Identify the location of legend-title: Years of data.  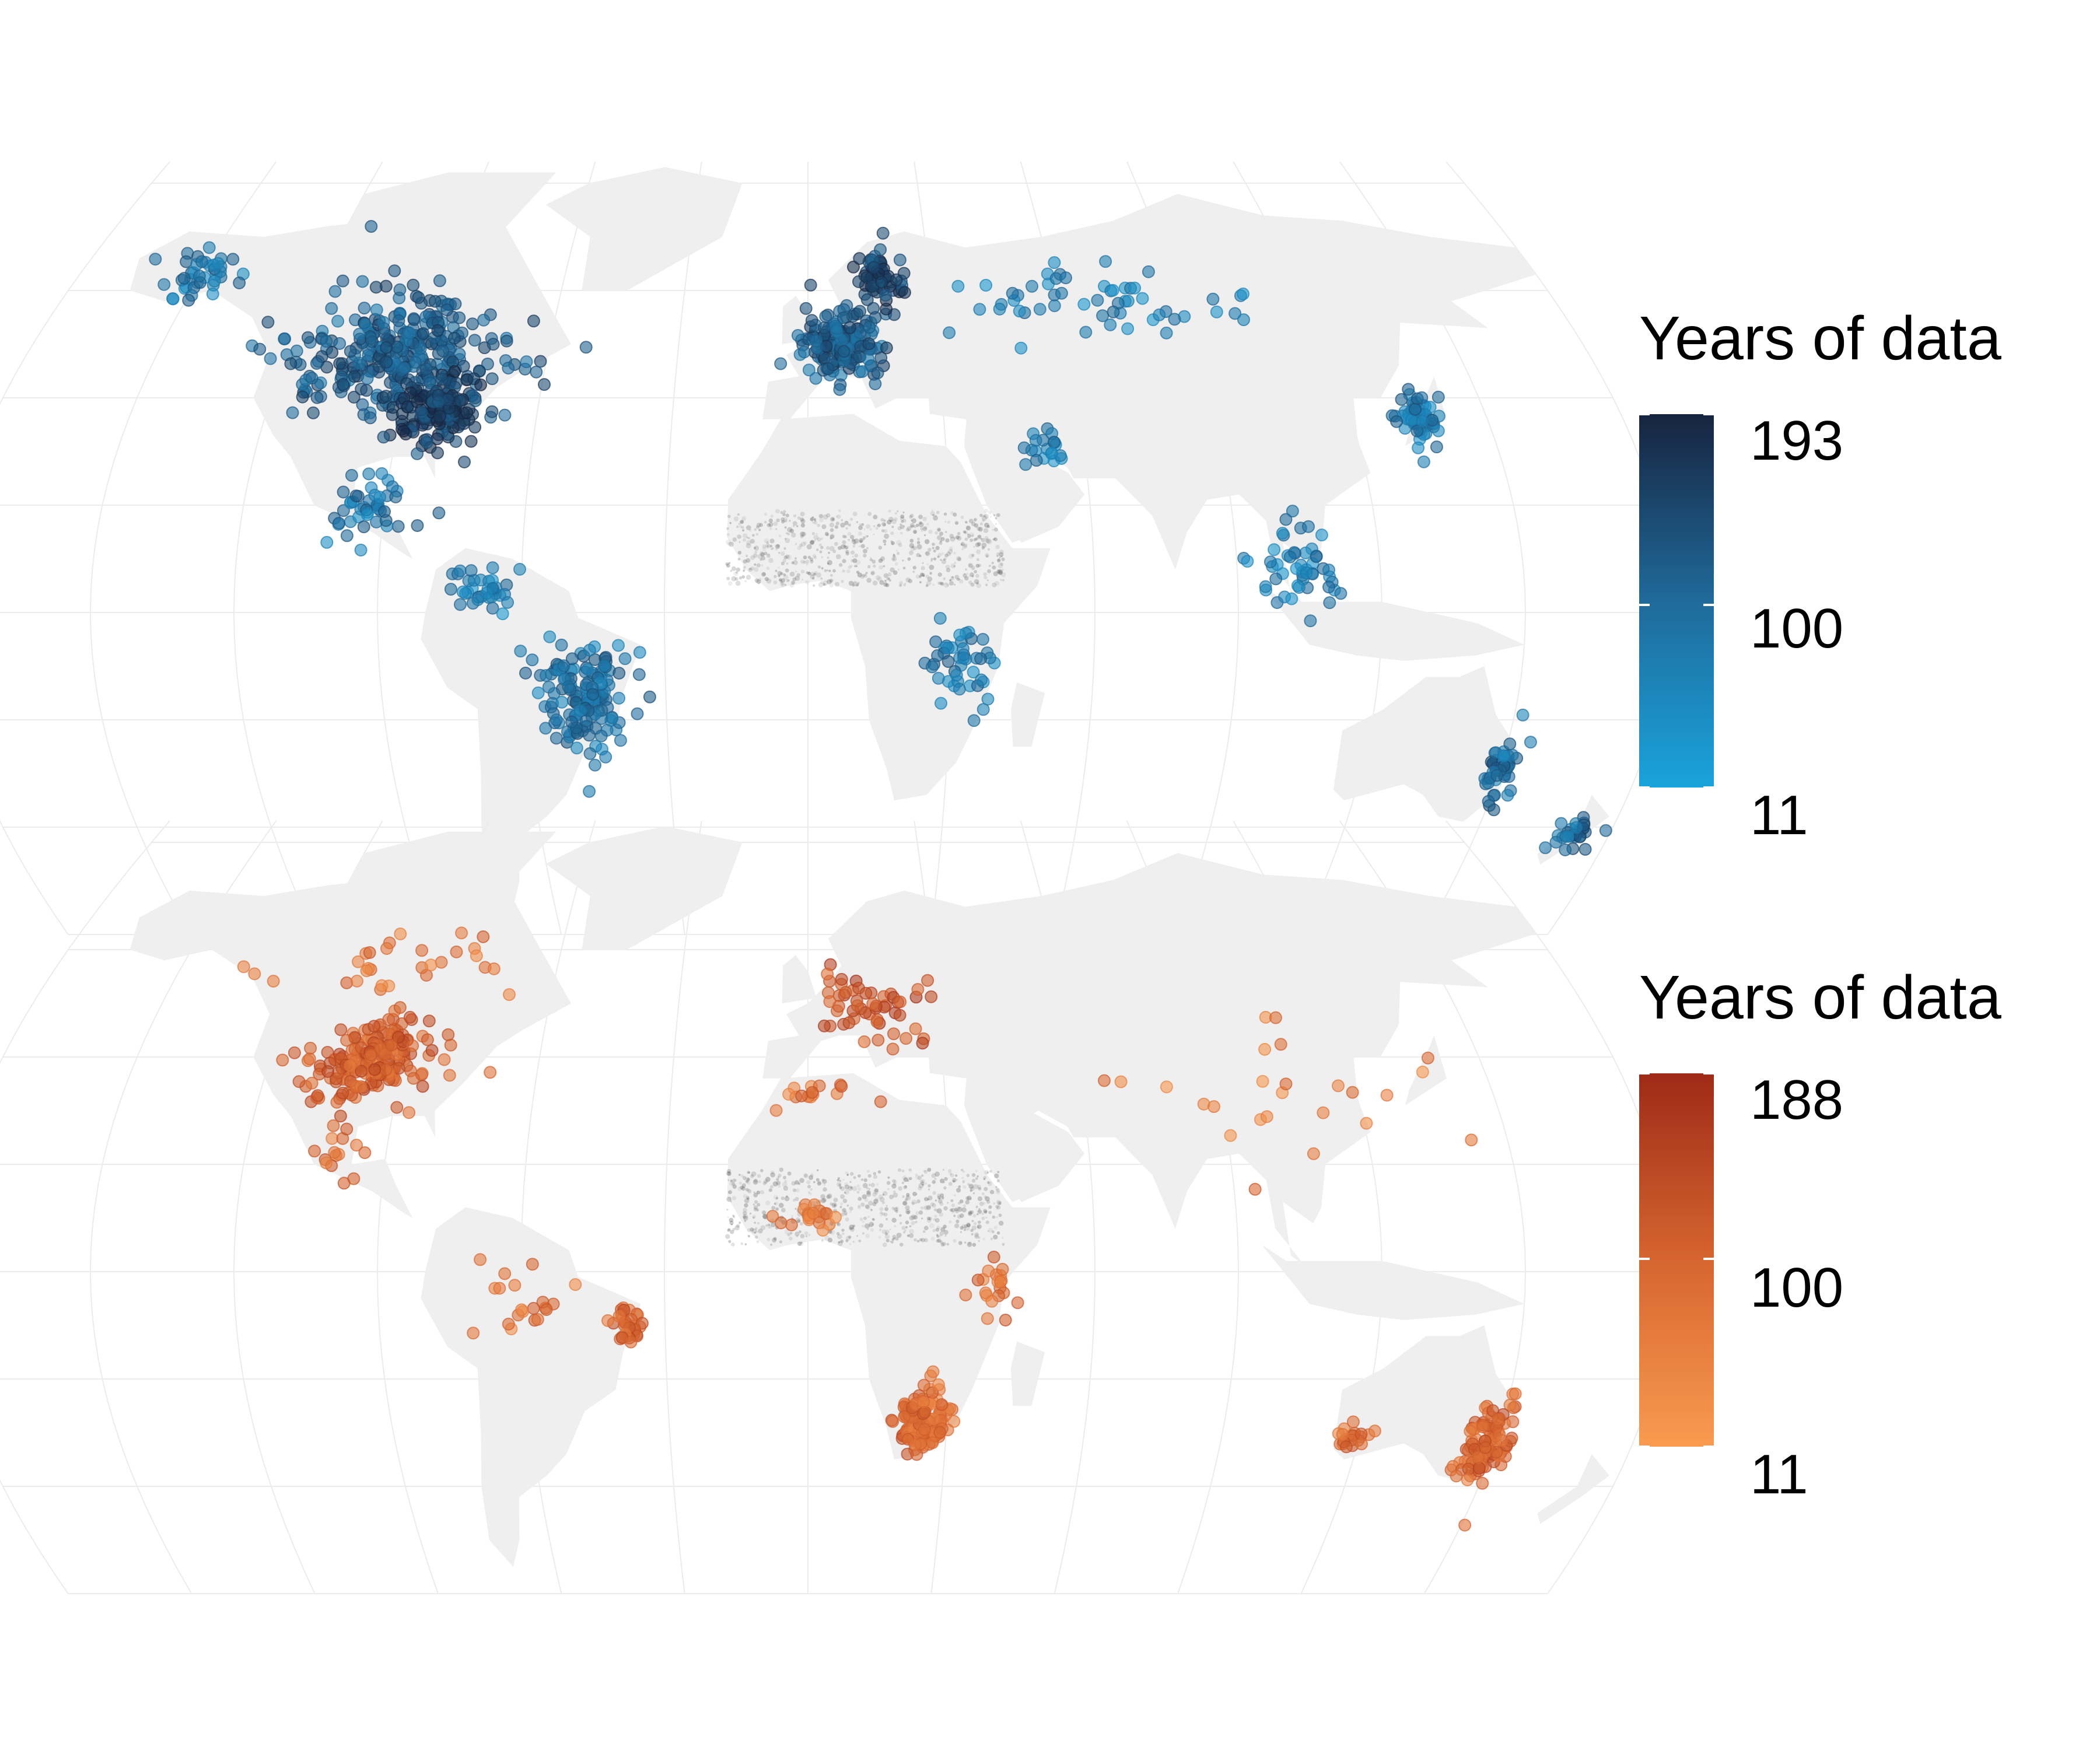
(1820, 998).